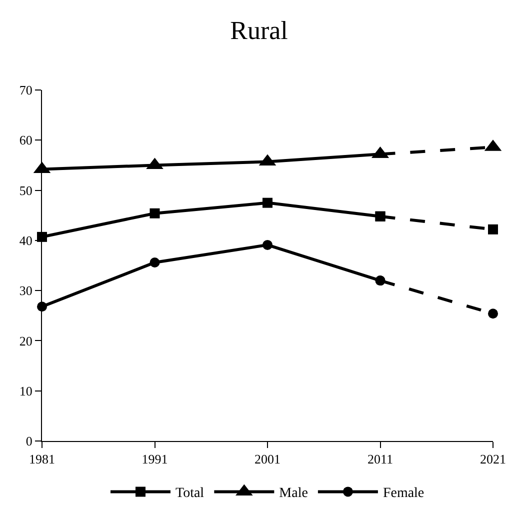 The image size is (518, 521). I want to click on x-tick-label: 2001, so click(267, 459).